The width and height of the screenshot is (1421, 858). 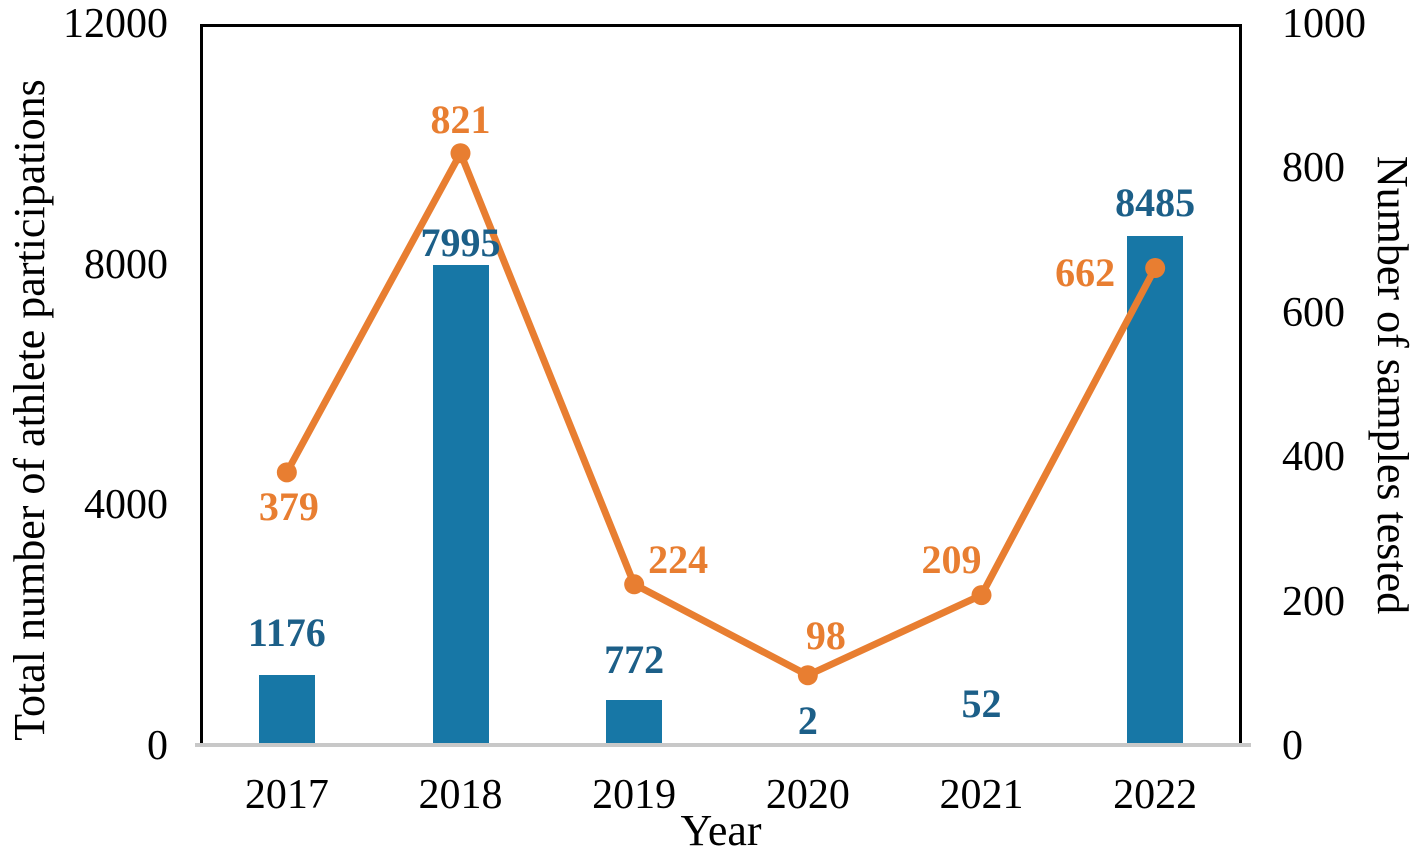 What do you see at coordinates (981, 703) in the screenshot?
I see `bar-value-label: 52` at bounding box center [981, 703].